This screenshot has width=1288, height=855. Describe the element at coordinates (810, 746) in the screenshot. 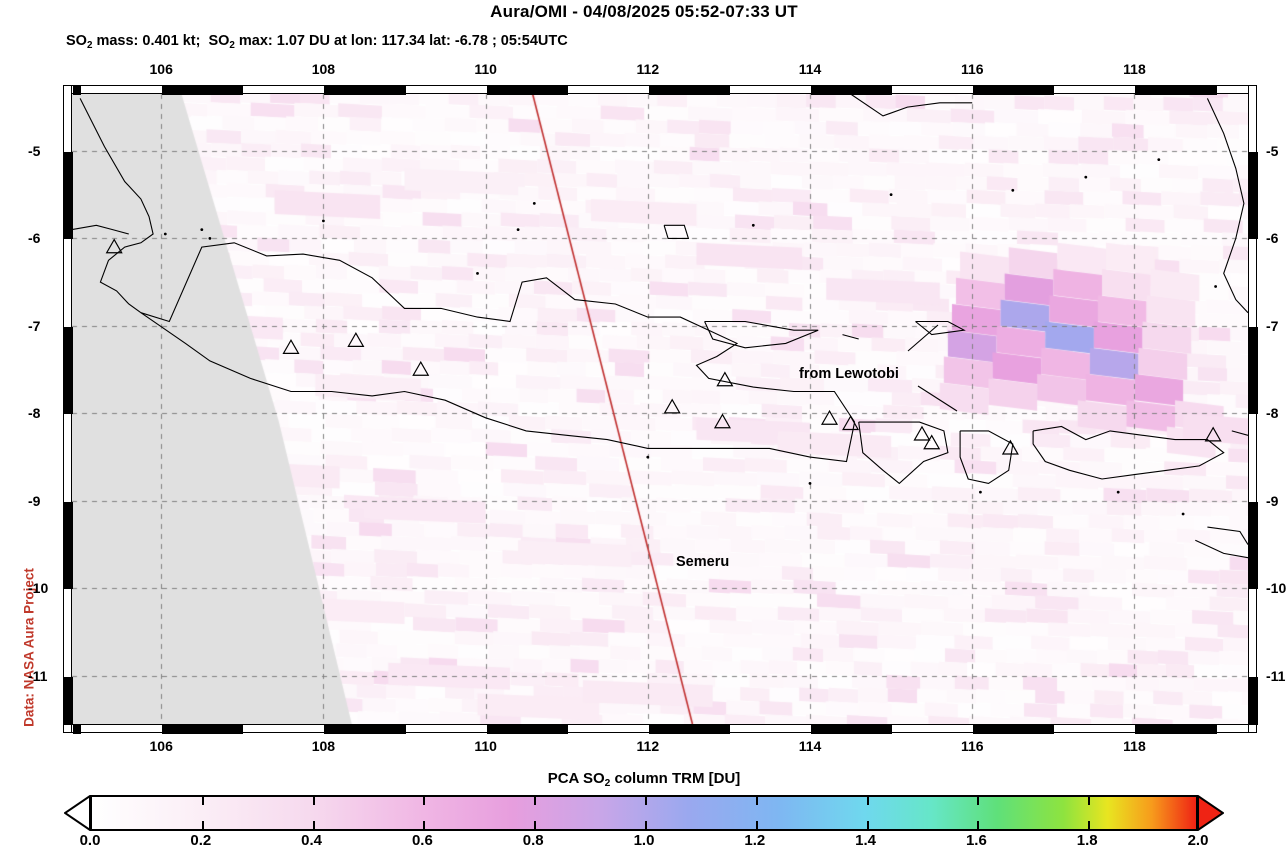

I see `lon-tick-label: 114` at that location.